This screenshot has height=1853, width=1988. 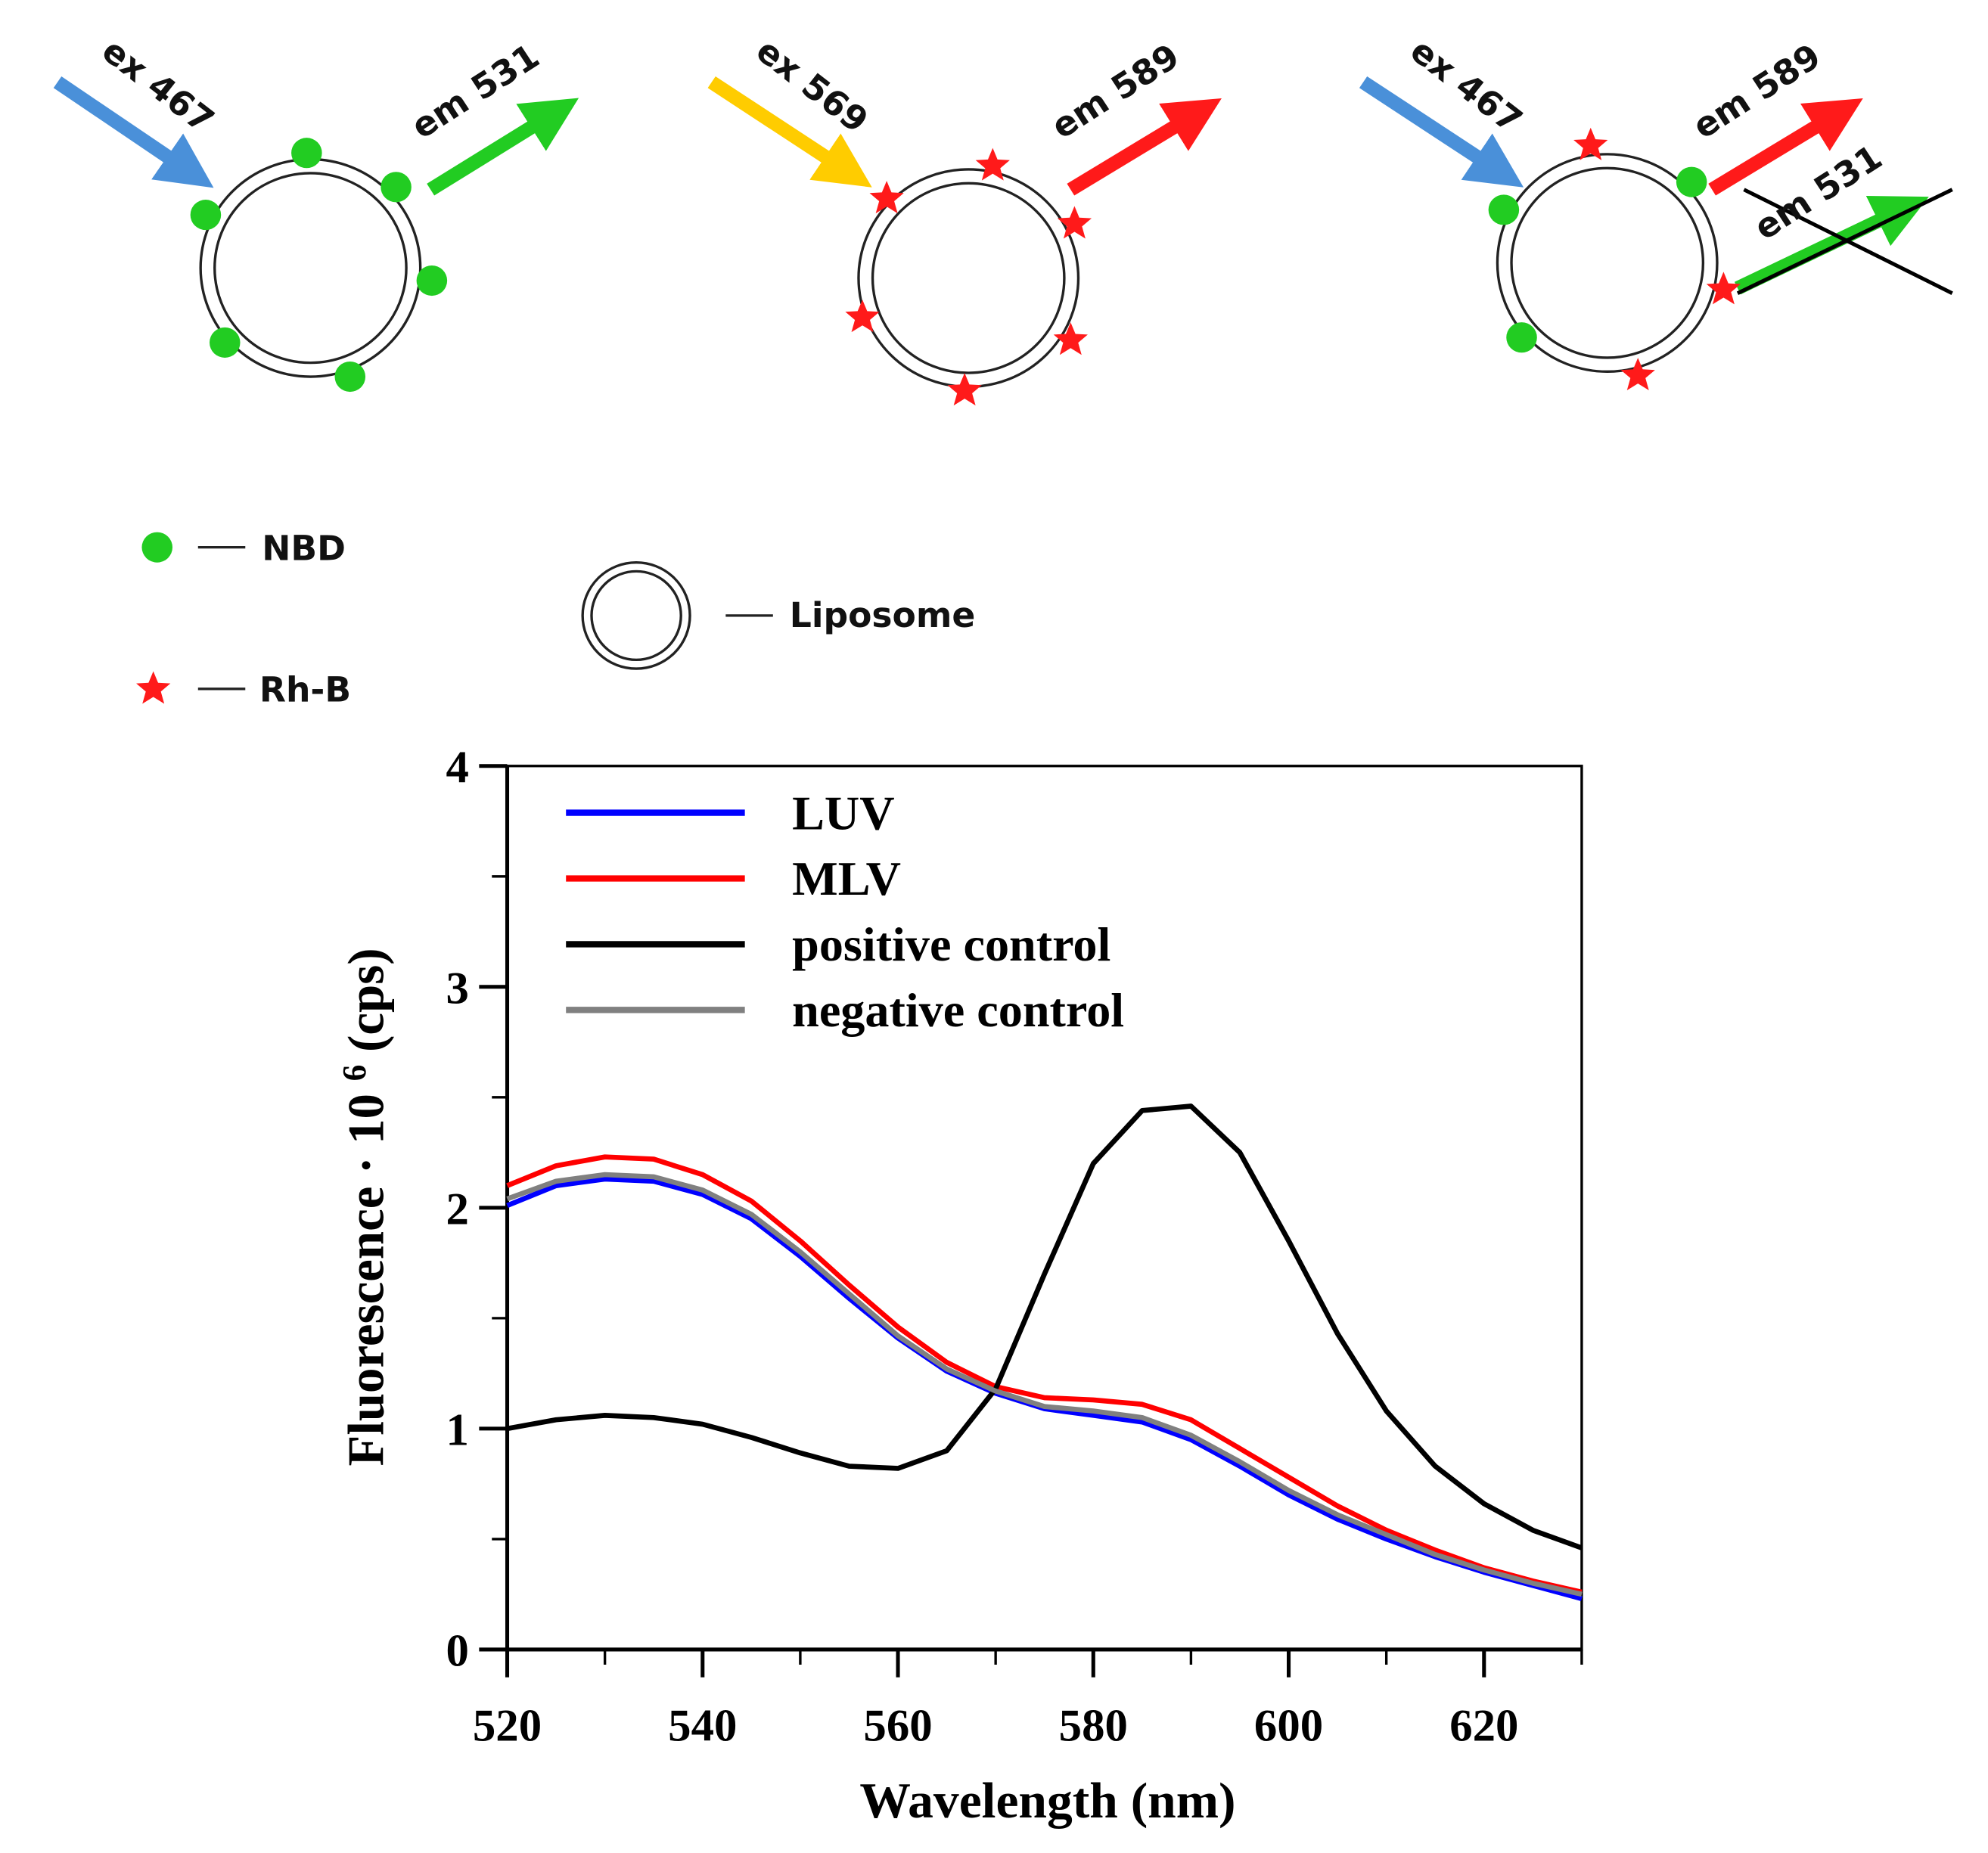 What do you see at coordinates (304, 549) in the screenshot?
I see `legend-label: NBD` at bounding box center [304, 549].